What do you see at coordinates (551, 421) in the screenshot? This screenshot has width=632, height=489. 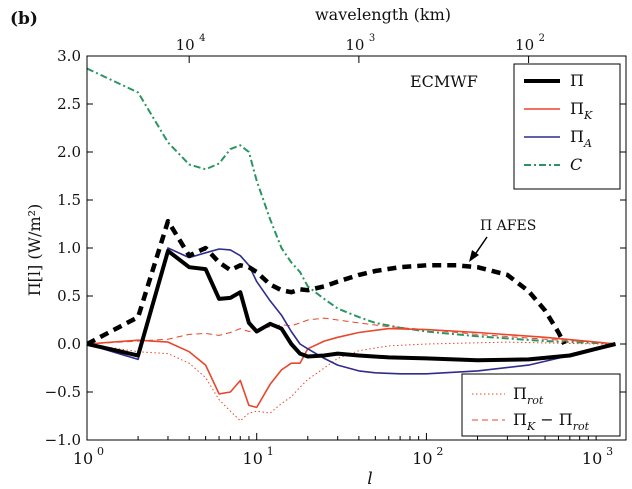 I see `legend-label: ΠK − Πrot` at bounding box center [551, 421].